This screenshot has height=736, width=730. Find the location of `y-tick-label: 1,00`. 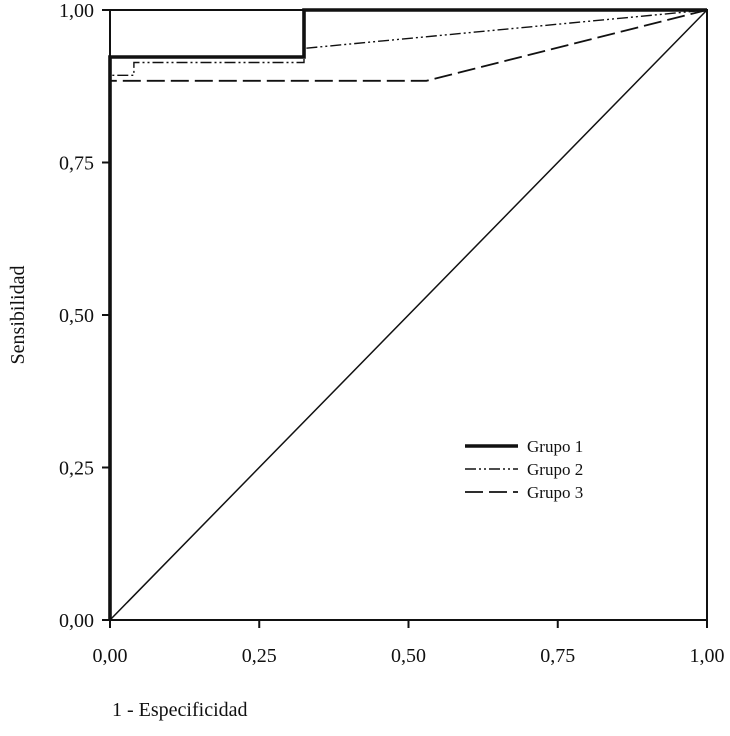

y-tick-label: 1,00 is located at coordinates (76, 11).